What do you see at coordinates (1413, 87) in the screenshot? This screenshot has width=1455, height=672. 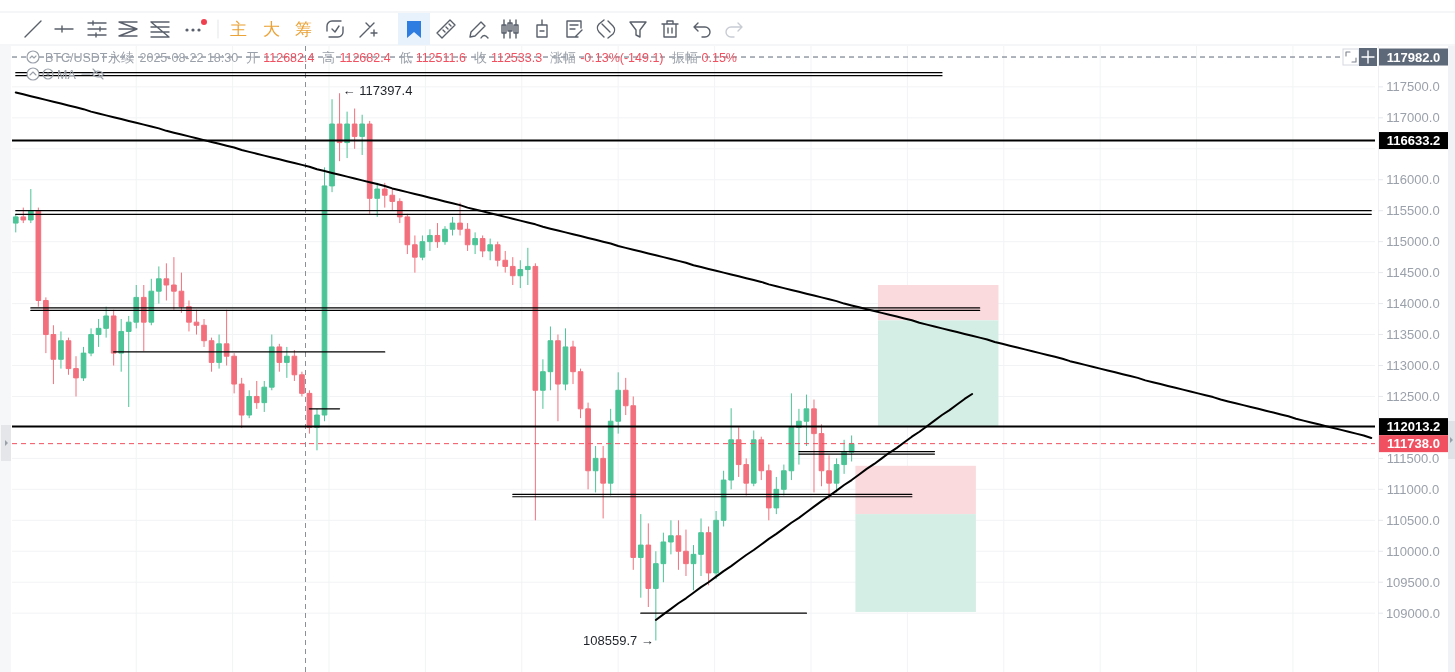 I see `y-tick-label: 117500.0` at bounding box center [1413, 87].